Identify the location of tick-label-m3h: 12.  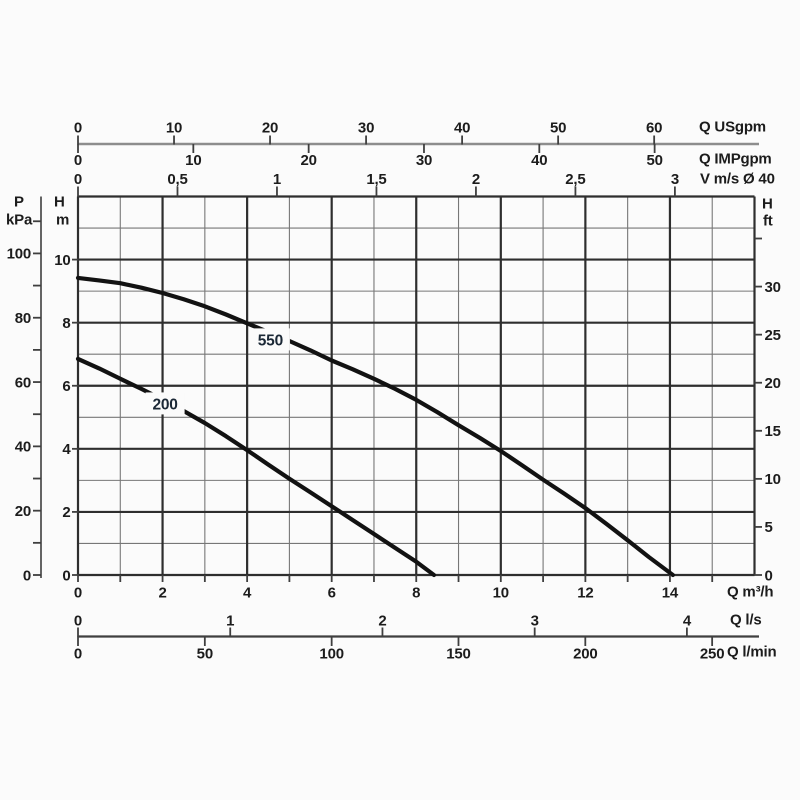
(585, 592).